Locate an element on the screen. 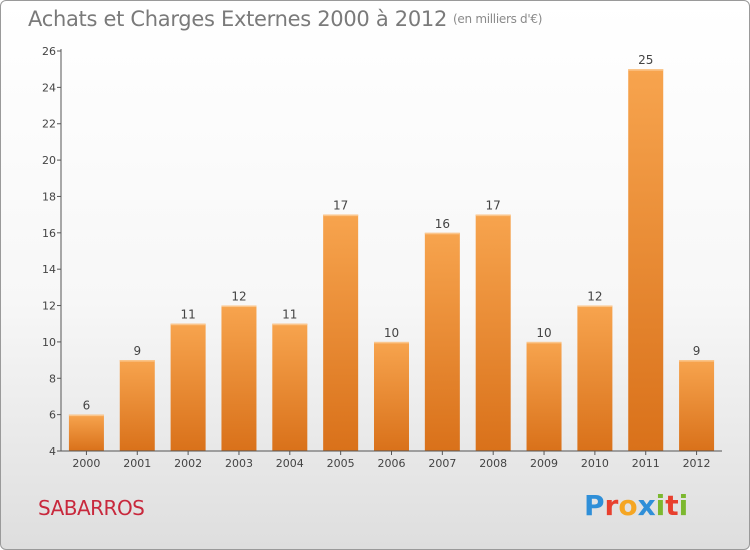 This screenshot has width=750, height=550. x-tick-label: 2005 is located at coordinates (341, 463).